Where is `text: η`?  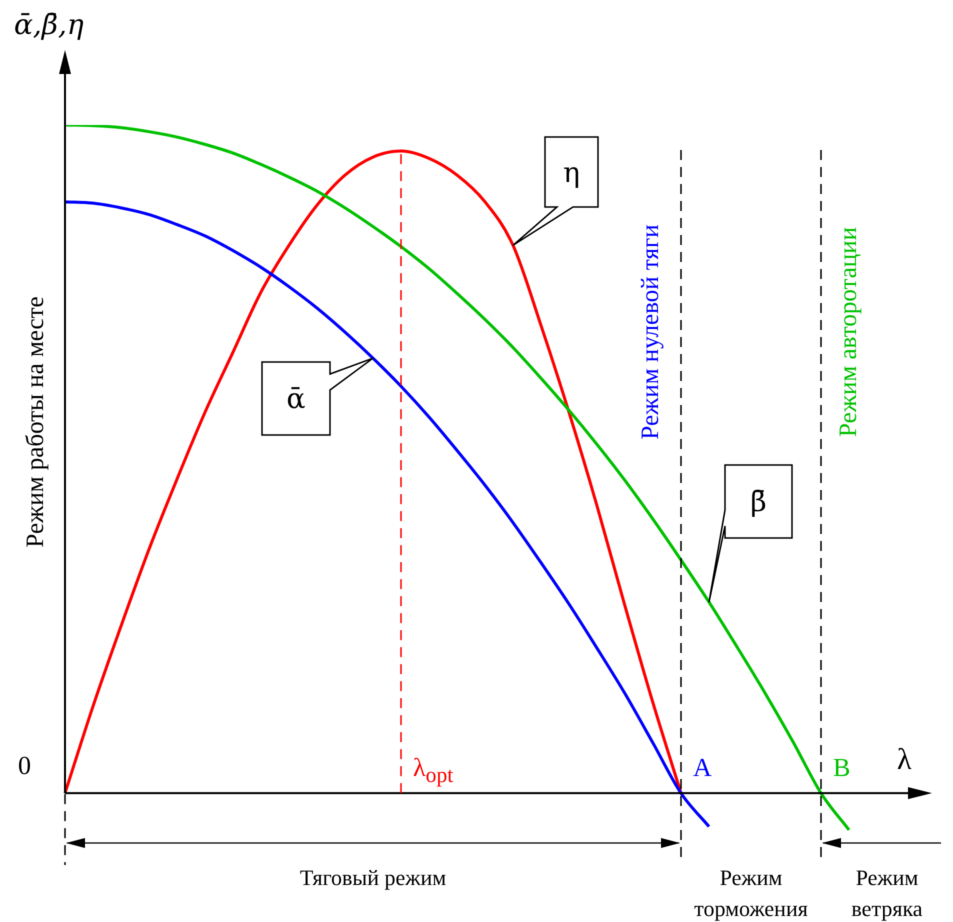 text: η is located at coordinates (571, 172).